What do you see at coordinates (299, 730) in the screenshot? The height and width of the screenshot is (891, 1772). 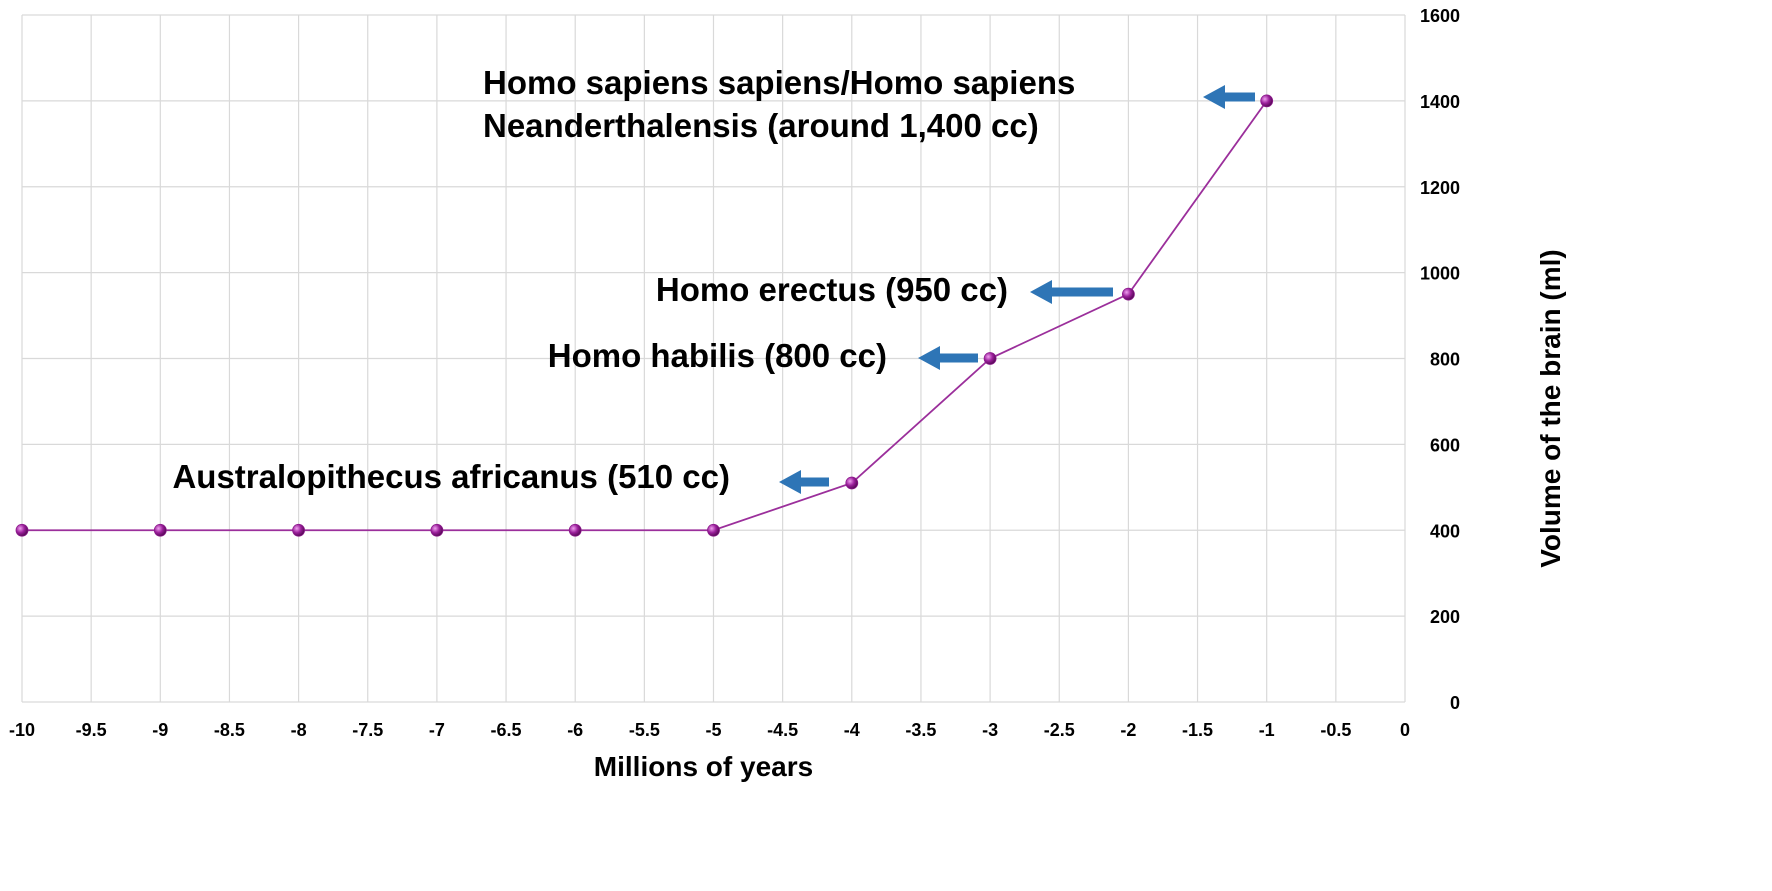 I see `x-tick-label: -8` at bounding box center [299, 730].